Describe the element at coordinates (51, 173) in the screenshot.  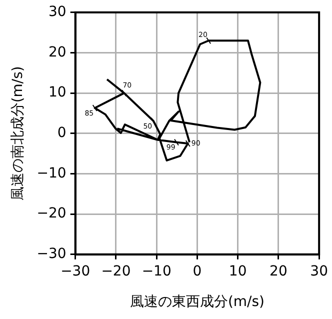
I see `y-tick-label: −10` at that location.